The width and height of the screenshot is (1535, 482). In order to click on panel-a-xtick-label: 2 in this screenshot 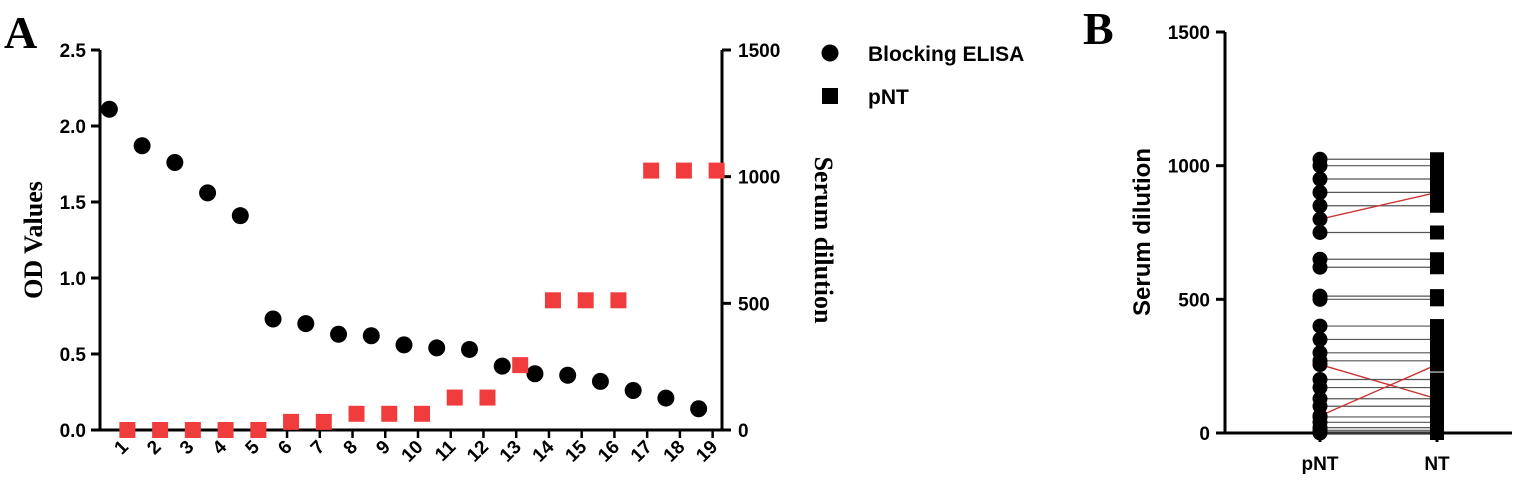, I will do `click(154, 448)`.